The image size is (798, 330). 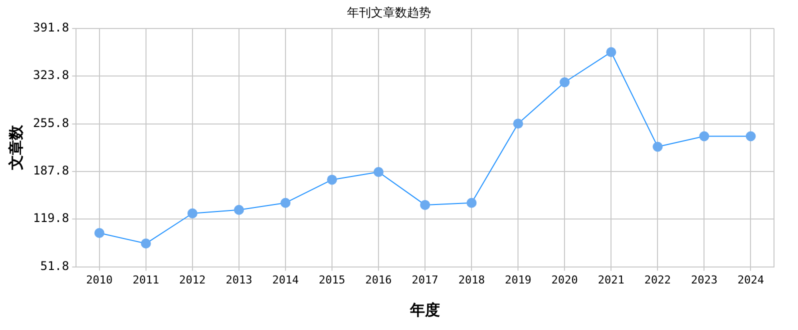 What do you see at coordinates (55, 265) in the screenshot?
I see `y-tick-label: 51.8` at bounding box center [55, 265].